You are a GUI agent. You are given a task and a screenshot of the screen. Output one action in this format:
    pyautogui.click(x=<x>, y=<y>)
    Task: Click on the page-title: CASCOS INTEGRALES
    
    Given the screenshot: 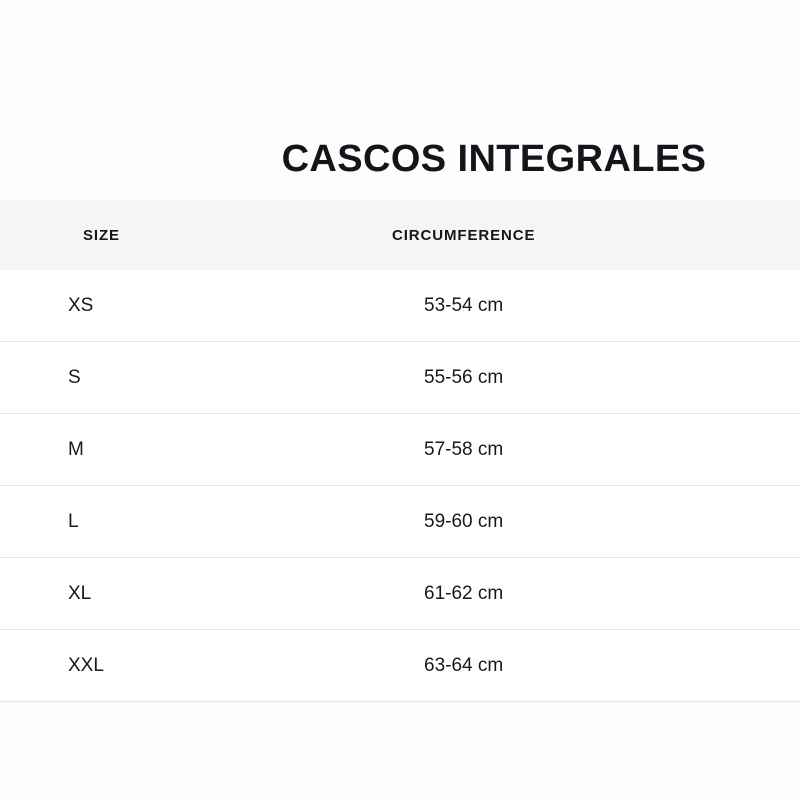 What is the action you would take?
    pyautogui.click(x=494, y=159)
    